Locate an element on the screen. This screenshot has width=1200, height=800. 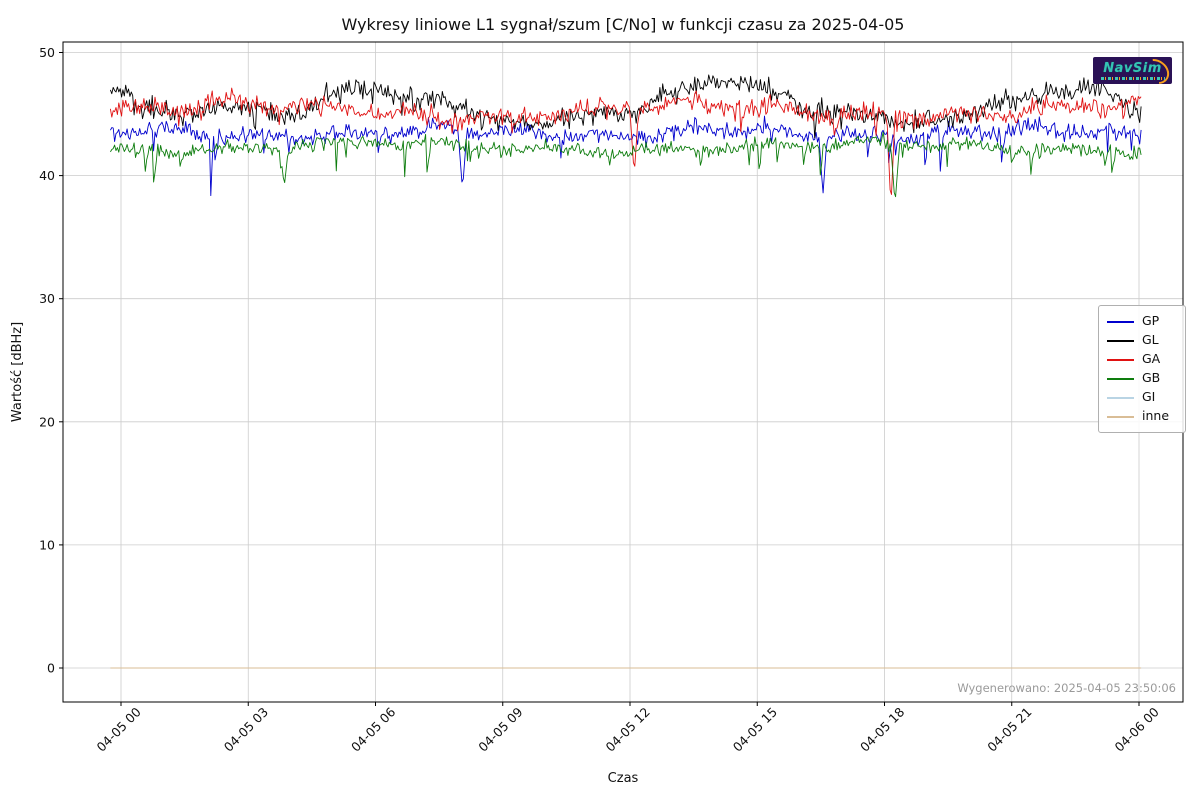
legend: GP GL GA GB GI inne is located at coordinates (1142, 369).